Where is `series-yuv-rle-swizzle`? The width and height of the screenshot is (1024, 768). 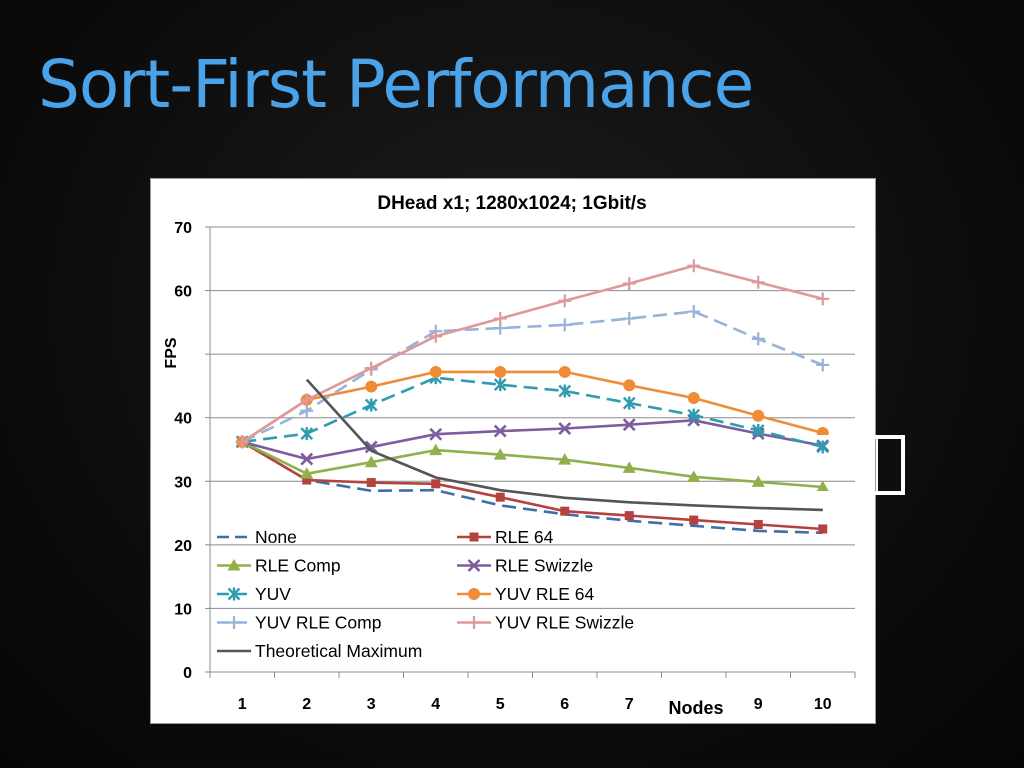
series-yuv-rle-swizzle is located at coordinates (532, 354).